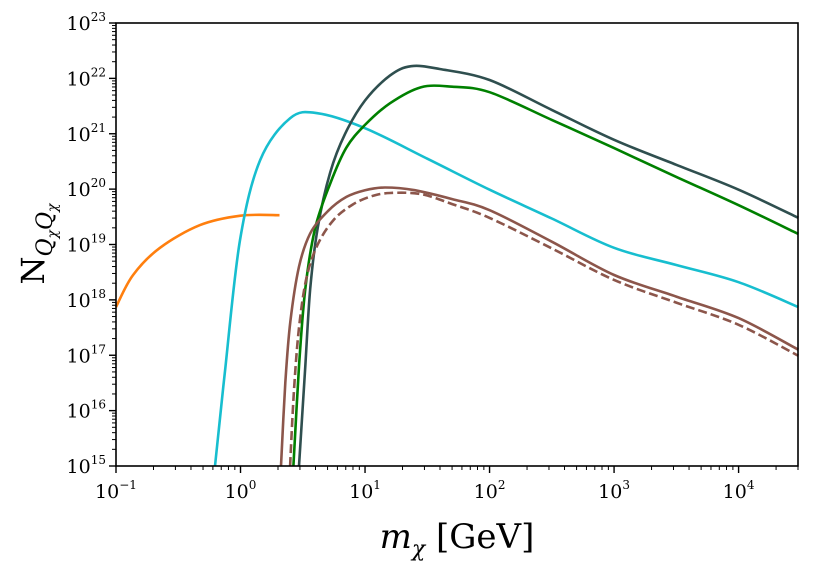 This screenshot has height=563, width=814. What do you see at coordinates (45, 221) in the screenshot?
I see `y-axis-label-sub-q2: Q` at bounding box center [45, 221].